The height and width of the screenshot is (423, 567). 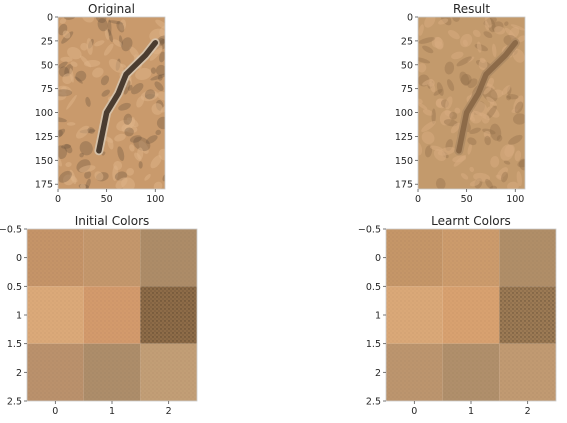 What do you see at coordinates (44, 161) in the screenshot?
I see `y-tick-label: 150` at bounding box center [44, 161].